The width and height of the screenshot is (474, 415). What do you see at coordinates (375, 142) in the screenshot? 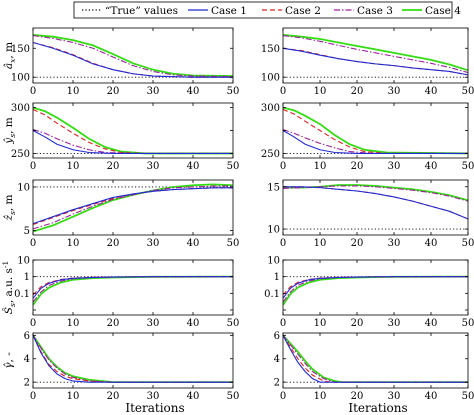
I see `series-case1-r1-c1` at bounding box center [375, 142].